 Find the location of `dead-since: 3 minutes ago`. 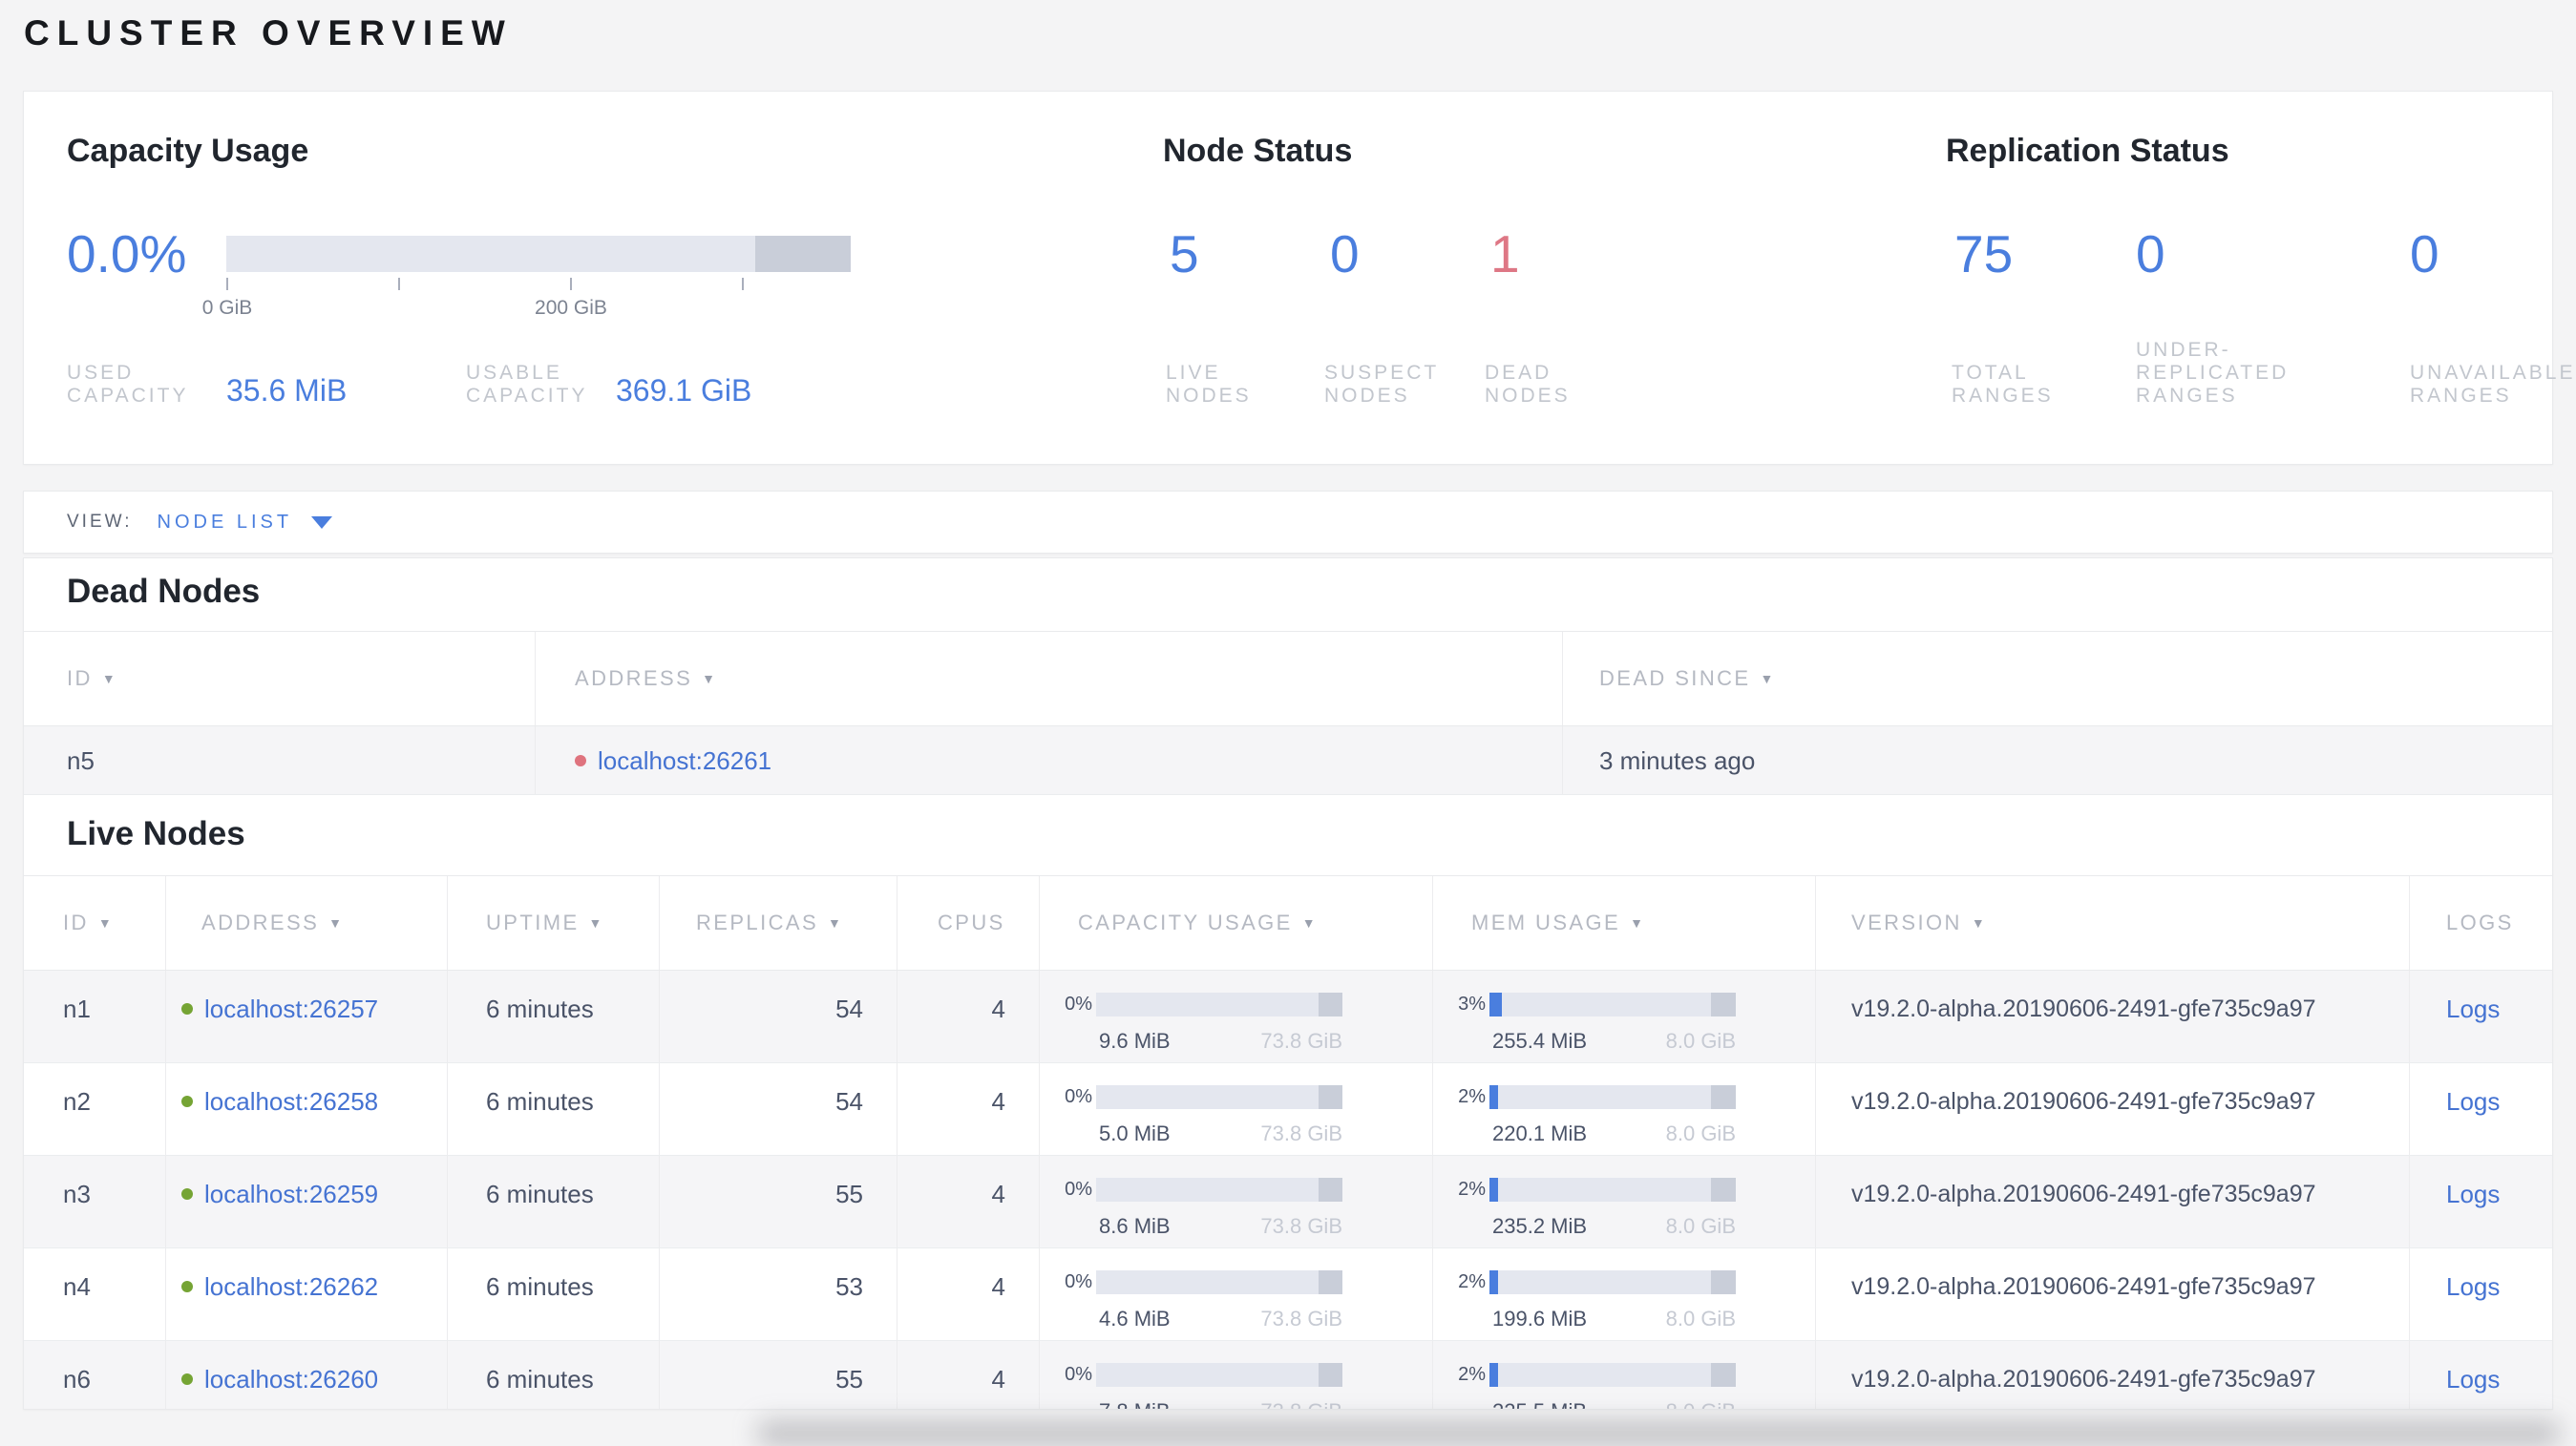

dead-since: 3 minutes ago is located at coordinates (2057, 760).